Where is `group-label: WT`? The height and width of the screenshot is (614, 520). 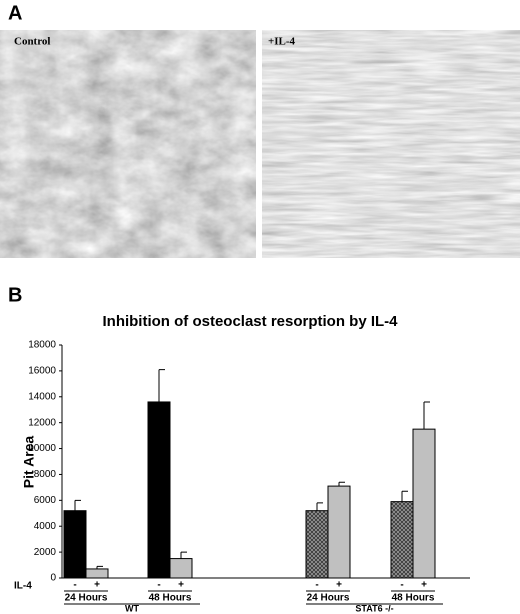
group-label: WT is located at coordinates (132, 608).